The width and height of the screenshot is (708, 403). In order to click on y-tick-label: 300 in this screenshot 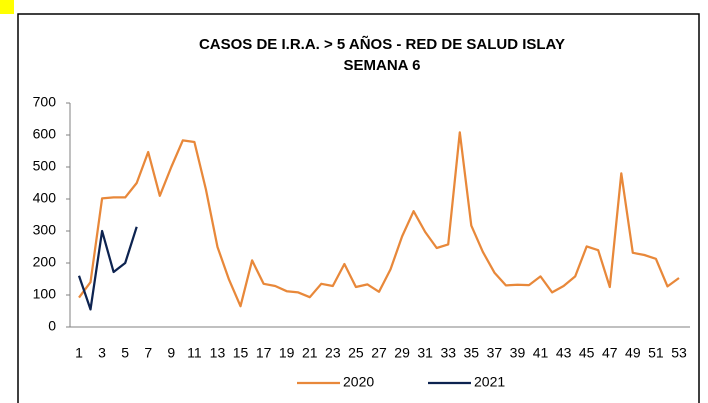, I will do `click(45, 230)`.